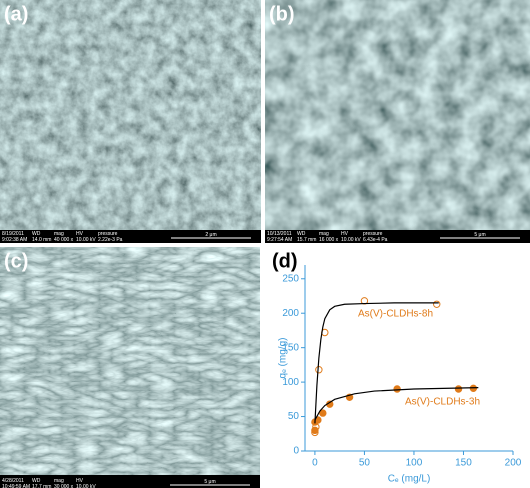 Image resolution: width=530 pixels, height=488 pixels. What do you see at coordinates (290, 313) in the screenshot?
I see `y-tick-label: 200` at bounding box center [290, 313].